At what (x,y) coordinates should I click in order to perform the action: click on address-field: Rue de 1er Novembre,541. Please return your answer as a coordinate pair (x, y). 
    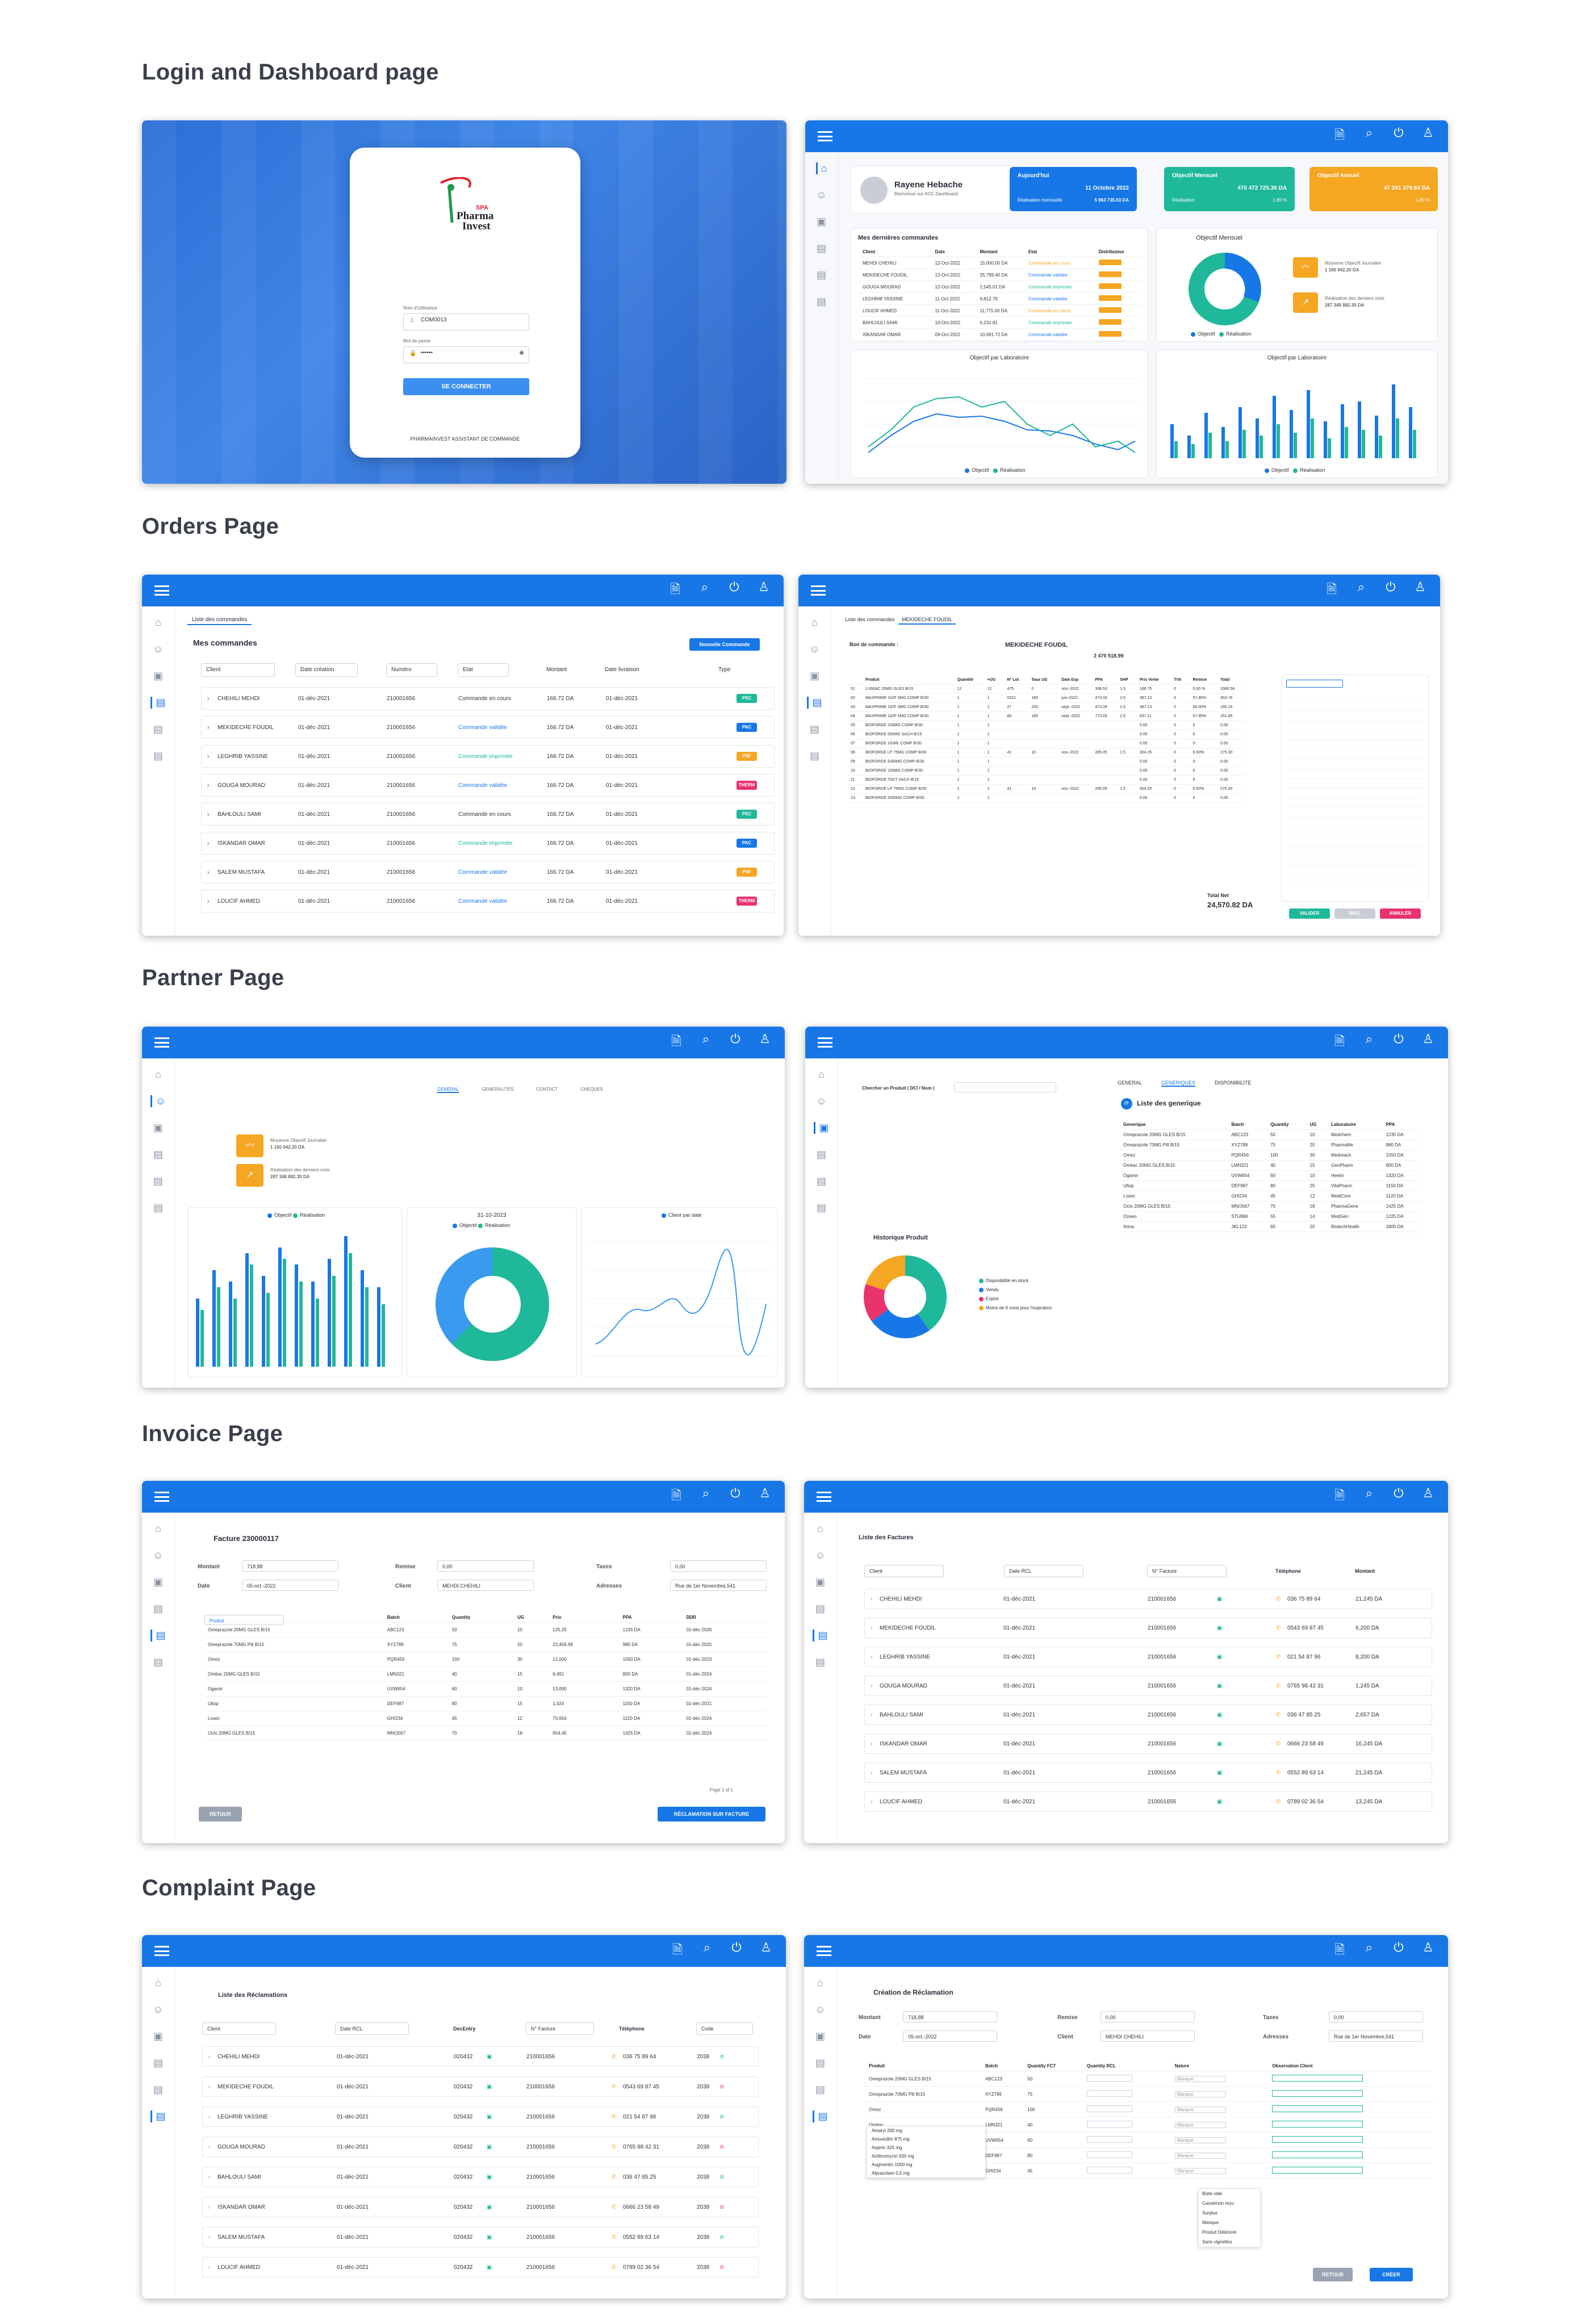
    Looking at the image, I should click on (1376, 2036).